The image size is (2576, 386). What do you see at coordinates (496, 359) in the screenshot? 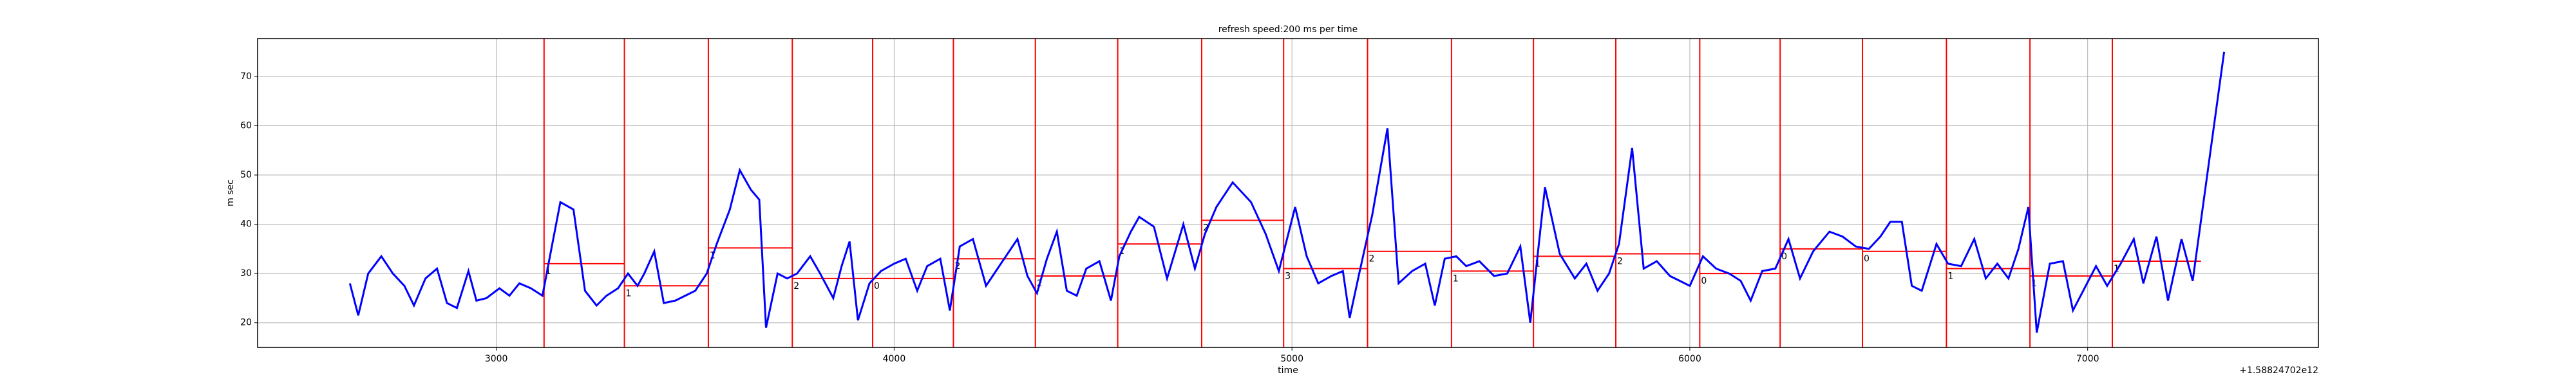
I see `x-tick-label: 3000` at bounding box center [496, 359].